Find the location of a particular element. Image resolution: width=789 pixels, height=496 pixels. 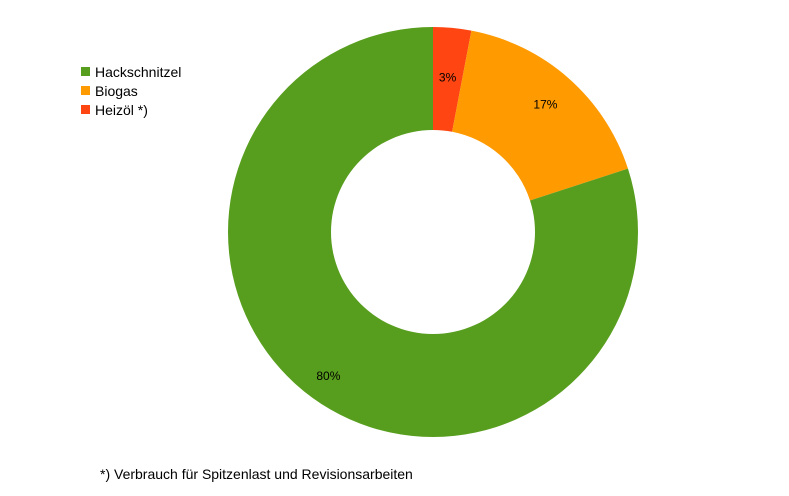

slice-label-heizoel: 3% is located at coordinates (448, 78).